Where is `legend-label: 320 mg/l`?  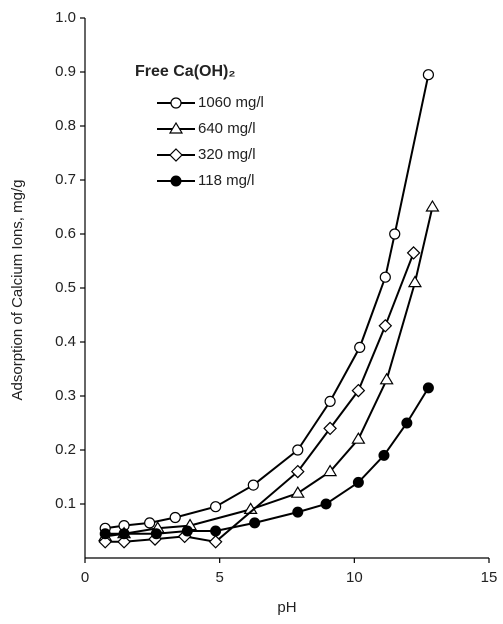
legend-label: 320 mg/l is located at coordinates (227, 154).